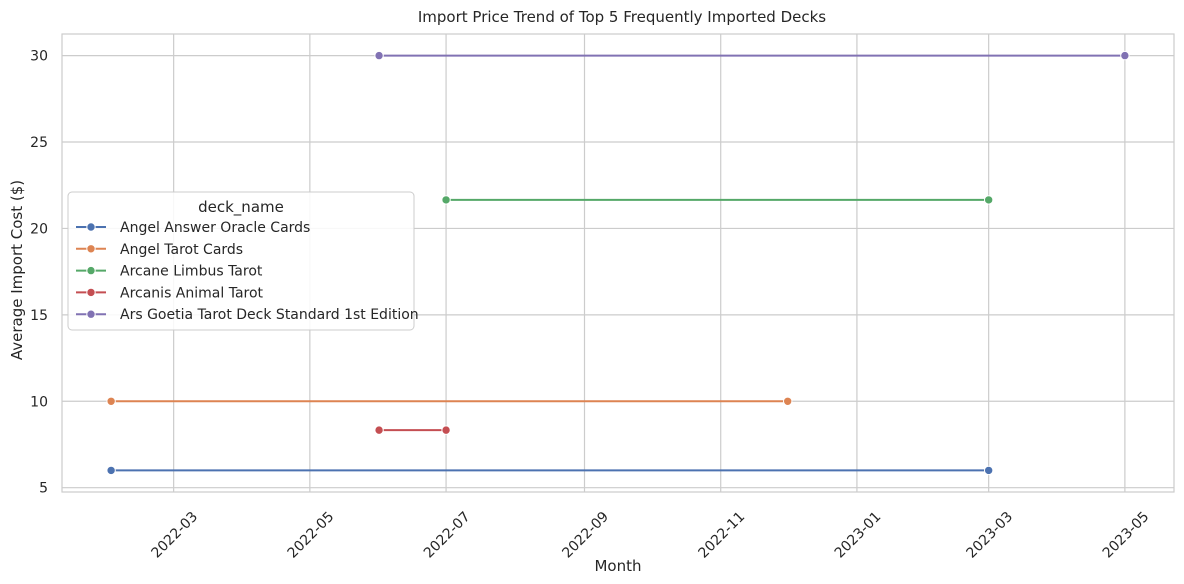  I want to click on y-tick-label: 20, so click(39, 229).